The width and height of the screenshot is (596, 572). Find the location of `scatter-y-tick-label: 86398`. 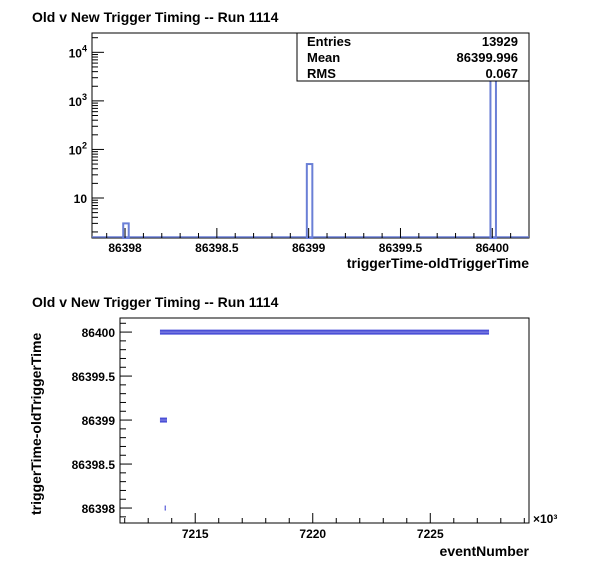

scatter-y-tick-label: 86398 is located at coordinates (99, 509).